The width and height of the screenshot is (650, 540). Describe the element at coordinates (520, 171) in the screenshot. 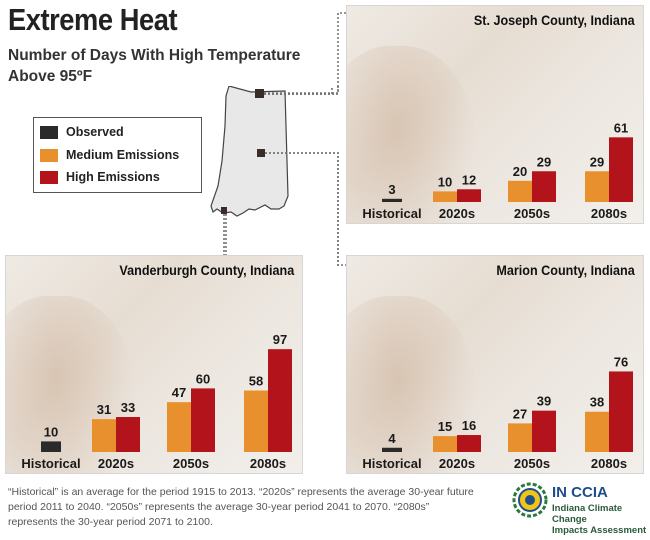

I see `value-label: 20` at that location.